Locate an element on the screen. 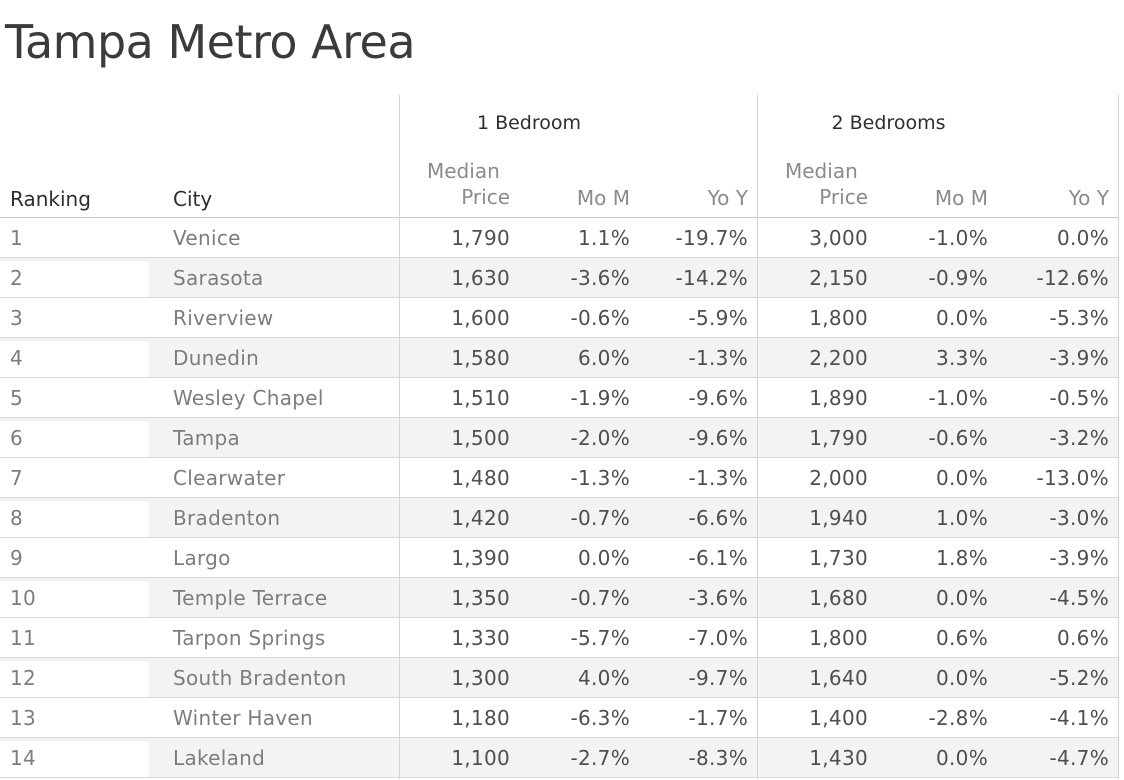 Image resolution: width=1124 pixels, height=780 pixels. price-2br-cell: 2,150 is located at coordinates (838, 277).